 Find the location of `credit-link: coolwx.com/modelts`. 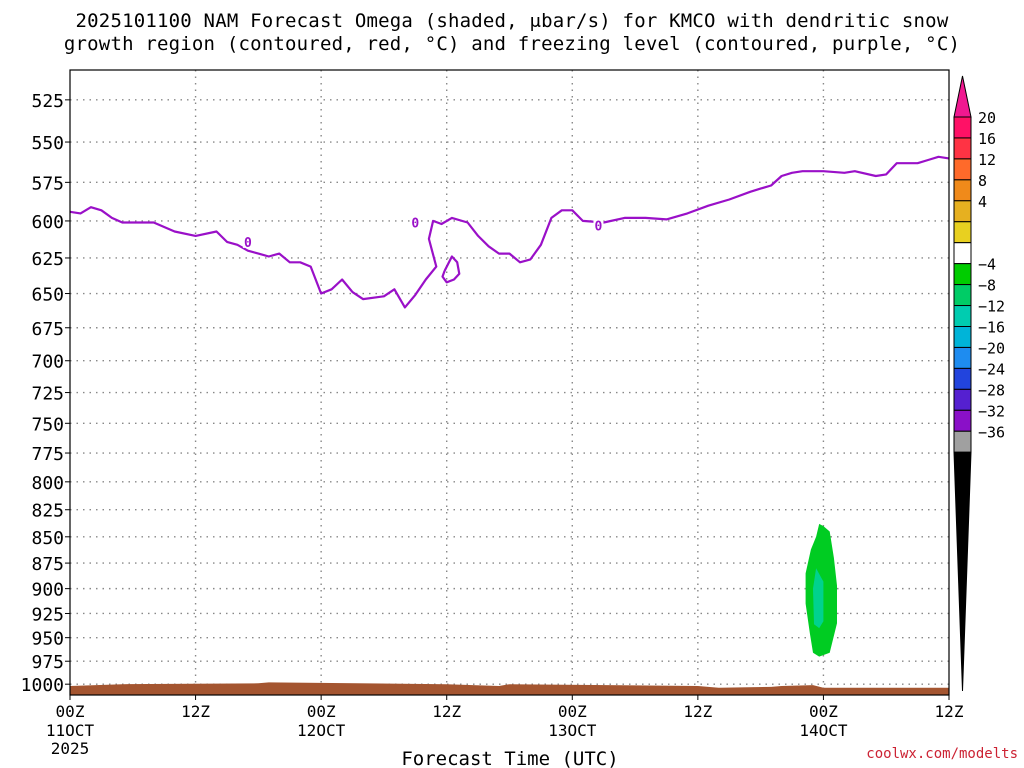

credit-link: coolwx.com/modelts is located at coordinates (942, 754).